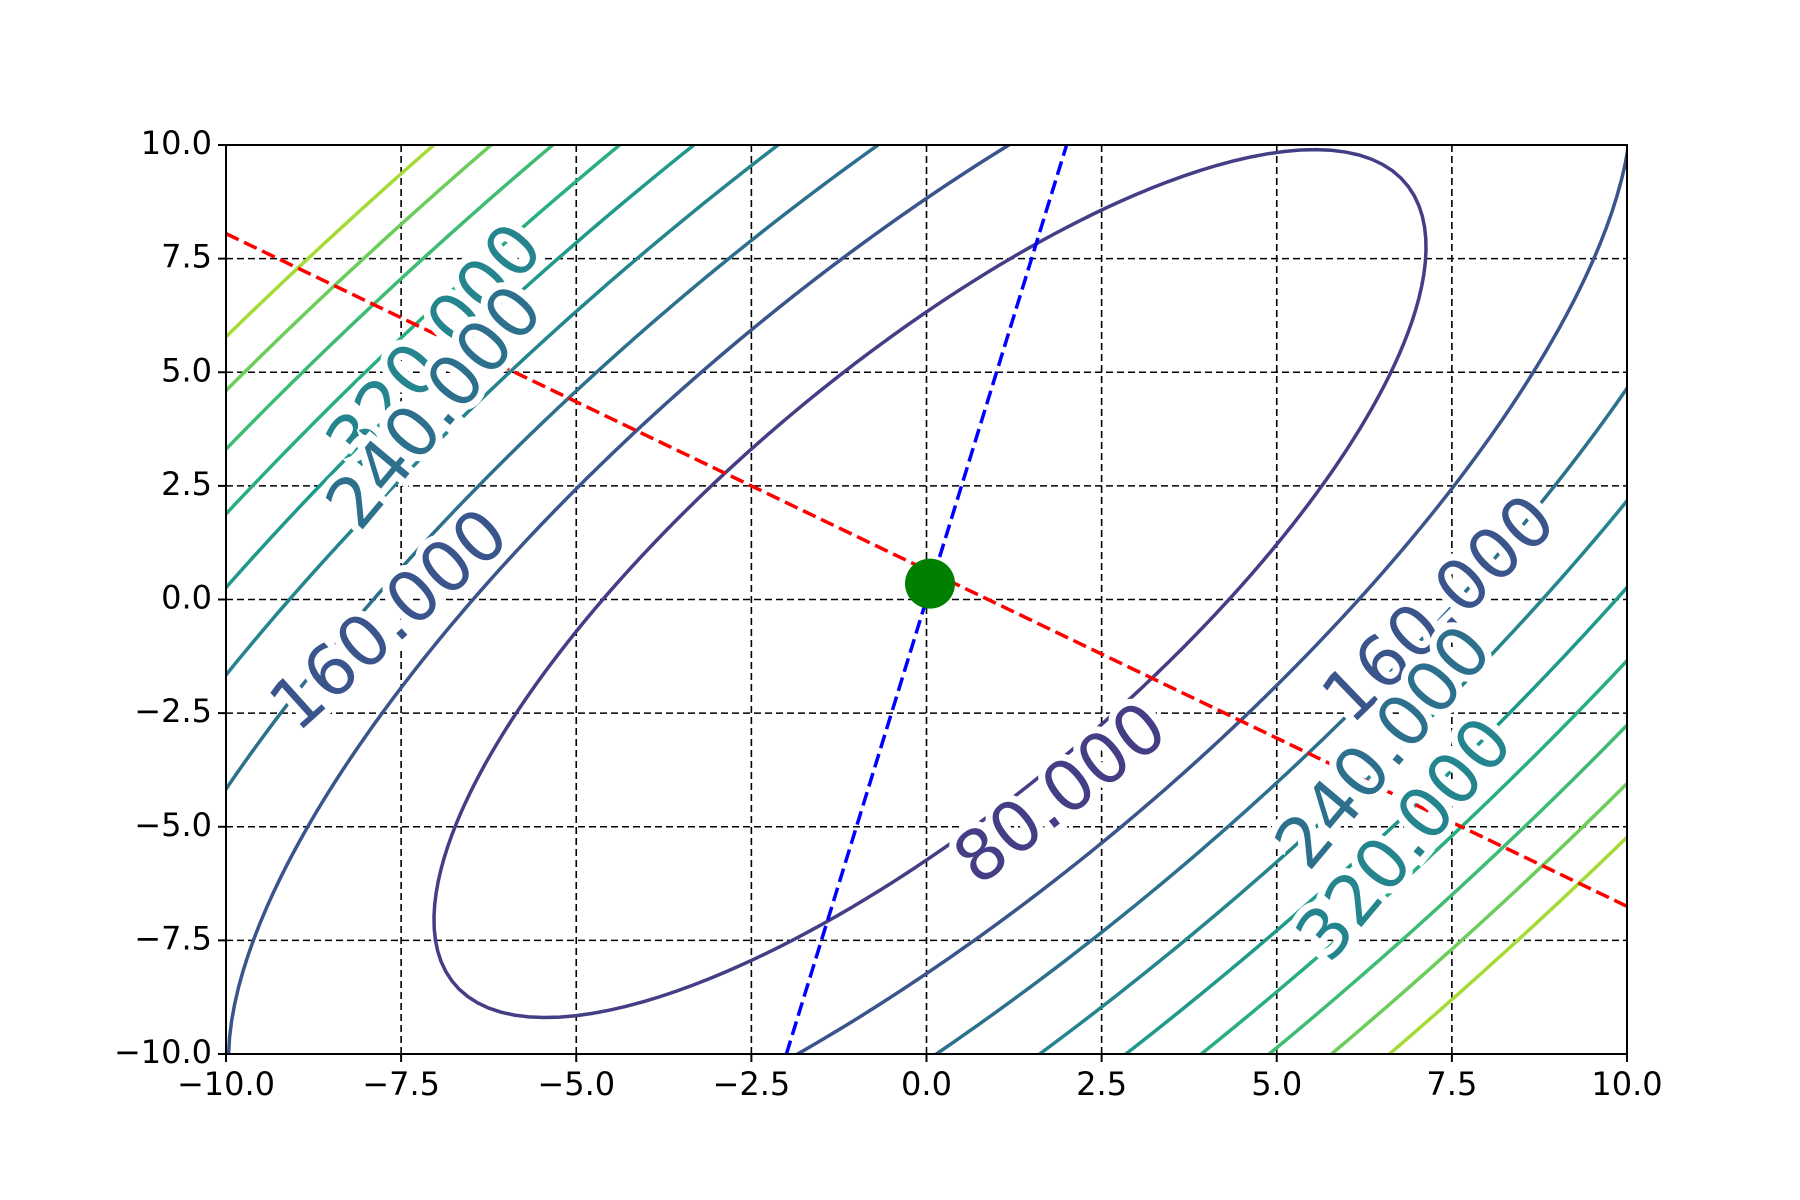 The width and height of the screenshot is (1800, 1200). Describe the element at coordinates (1626, 1084) in the screenshot. I see `x-tick-label: 10.0` at that location.